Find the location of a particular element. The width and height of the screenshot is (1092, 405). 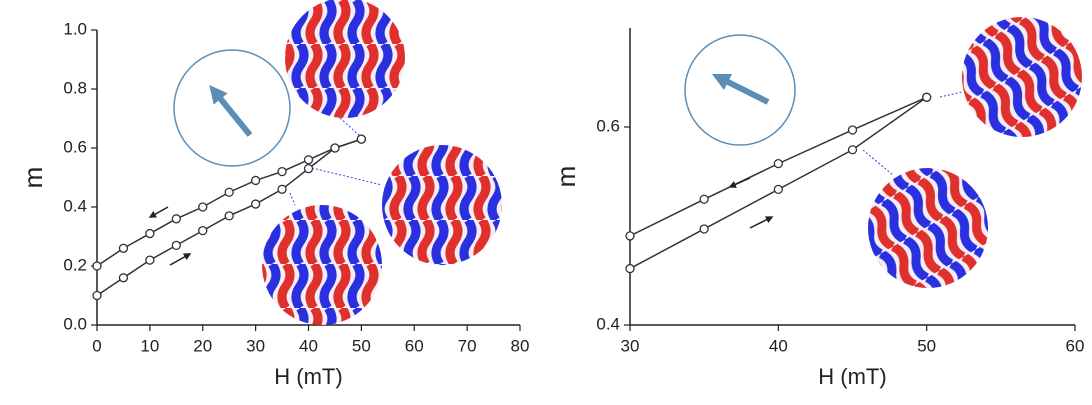

x-tick-label: 80 is located at coordinates (520, 345).